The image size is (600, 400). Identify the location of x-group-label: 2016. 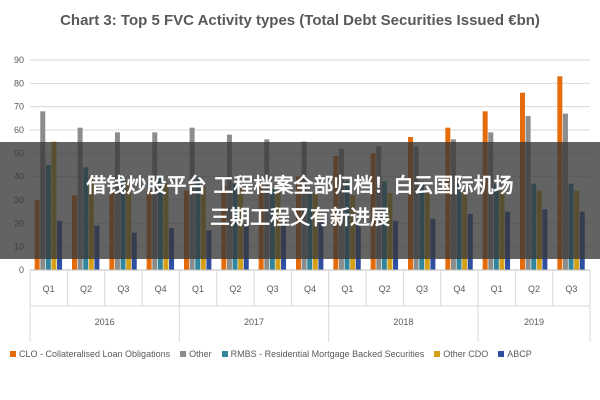
(105, 322).